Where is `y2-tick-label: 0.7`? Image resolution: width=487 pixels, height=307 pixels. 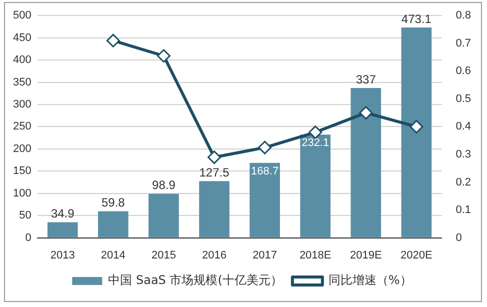
y2-tick-label: 0.7 is located at coordinates (464, 43).